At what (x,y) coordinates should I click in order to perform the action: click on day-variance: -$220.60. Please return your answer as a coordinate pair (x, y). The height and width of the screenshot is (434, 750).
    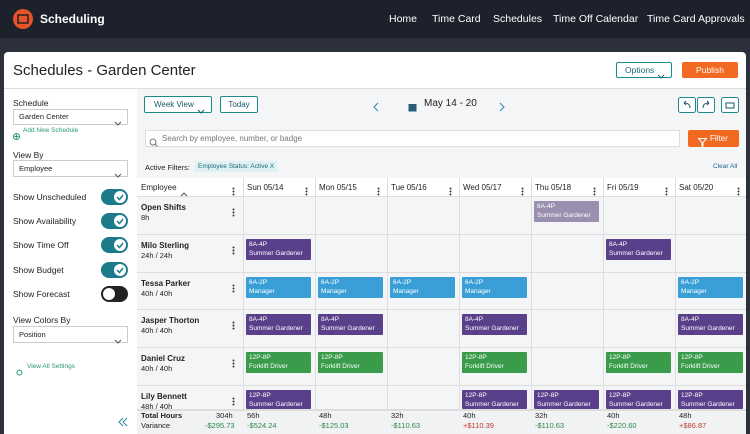
    Looking at the image, I should click on (622, 425).